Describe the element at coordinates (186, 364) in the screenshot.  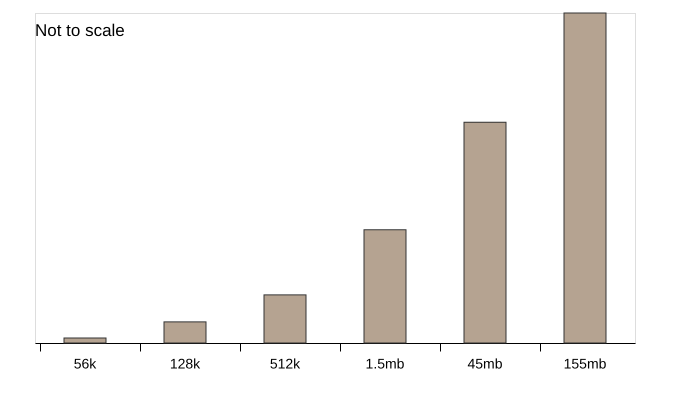
I see `x-tick-label: 128k` at that location.